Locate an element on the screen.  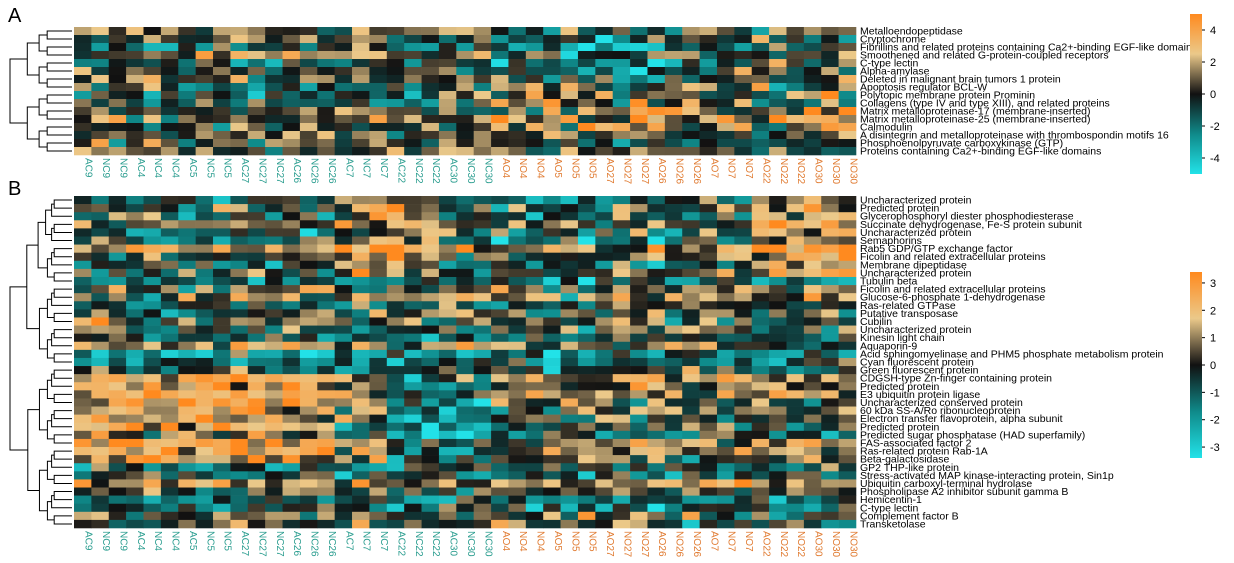
panel-b-dendrogram-branch is located at coordinates (62, 253).